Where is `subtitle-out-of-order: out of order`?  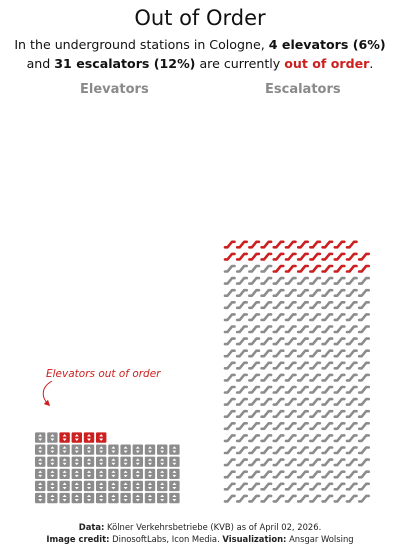 subtitle-out-of-order: out of order is located at coordinates (327, 63).